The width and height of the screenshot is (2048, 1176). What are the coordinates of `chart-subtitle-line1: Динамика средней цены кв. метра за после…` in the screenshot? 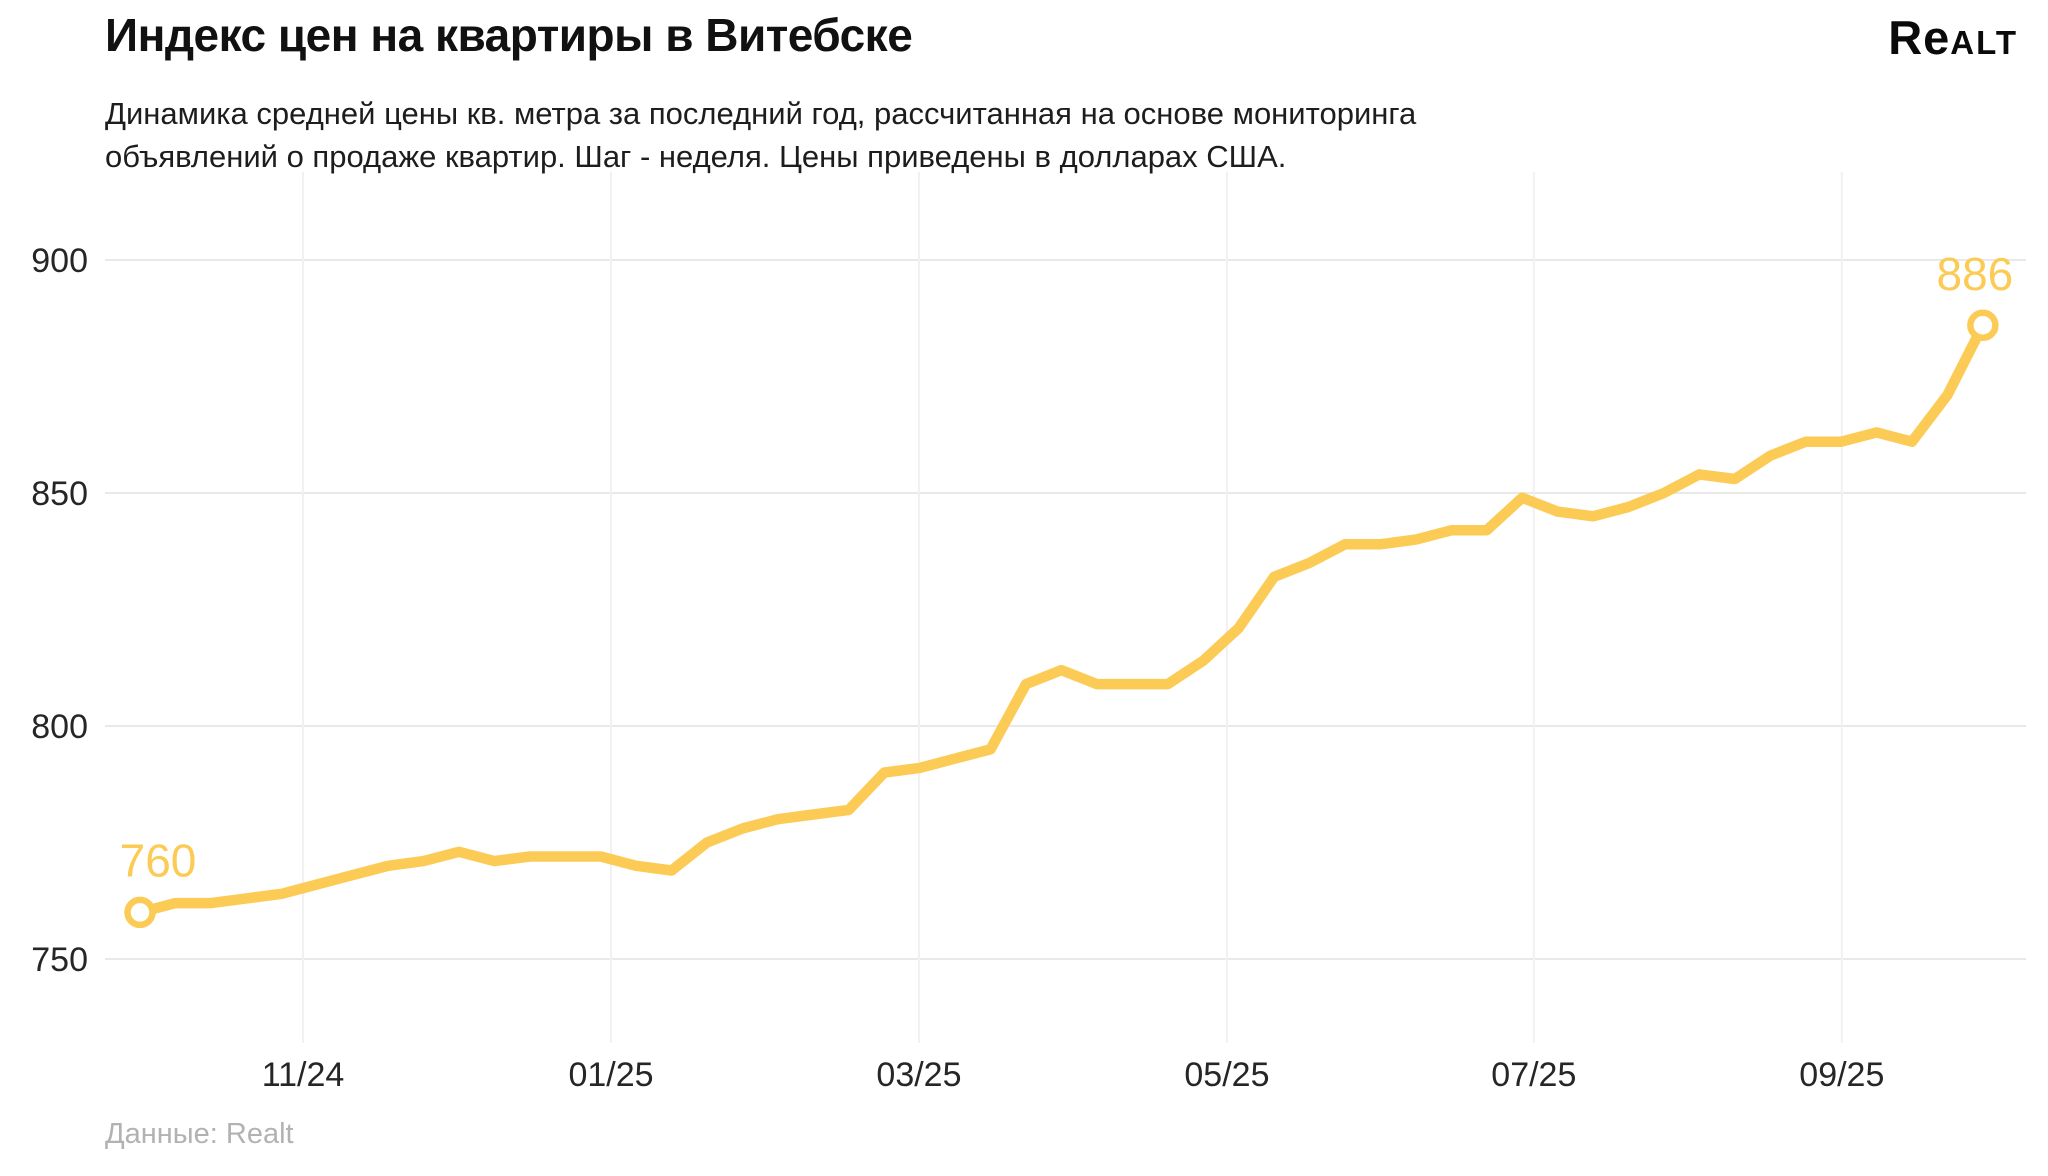 It's located at (761, 113).